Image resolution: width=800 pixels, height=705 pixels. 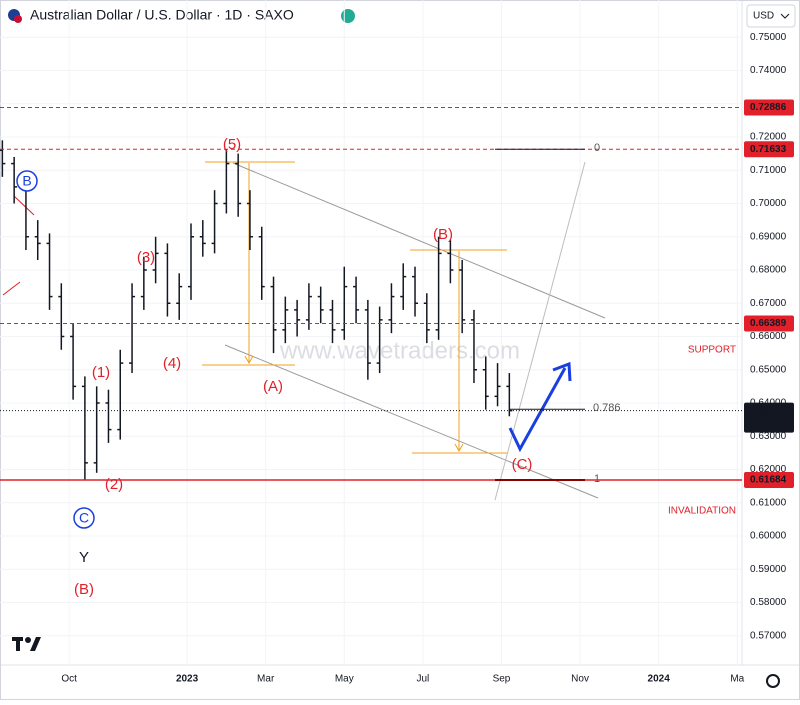 What do you see at coordinates (768, 369) in the screenshot?
I see `y-tick-label: 0.65000` at bounding box center [768, 369].